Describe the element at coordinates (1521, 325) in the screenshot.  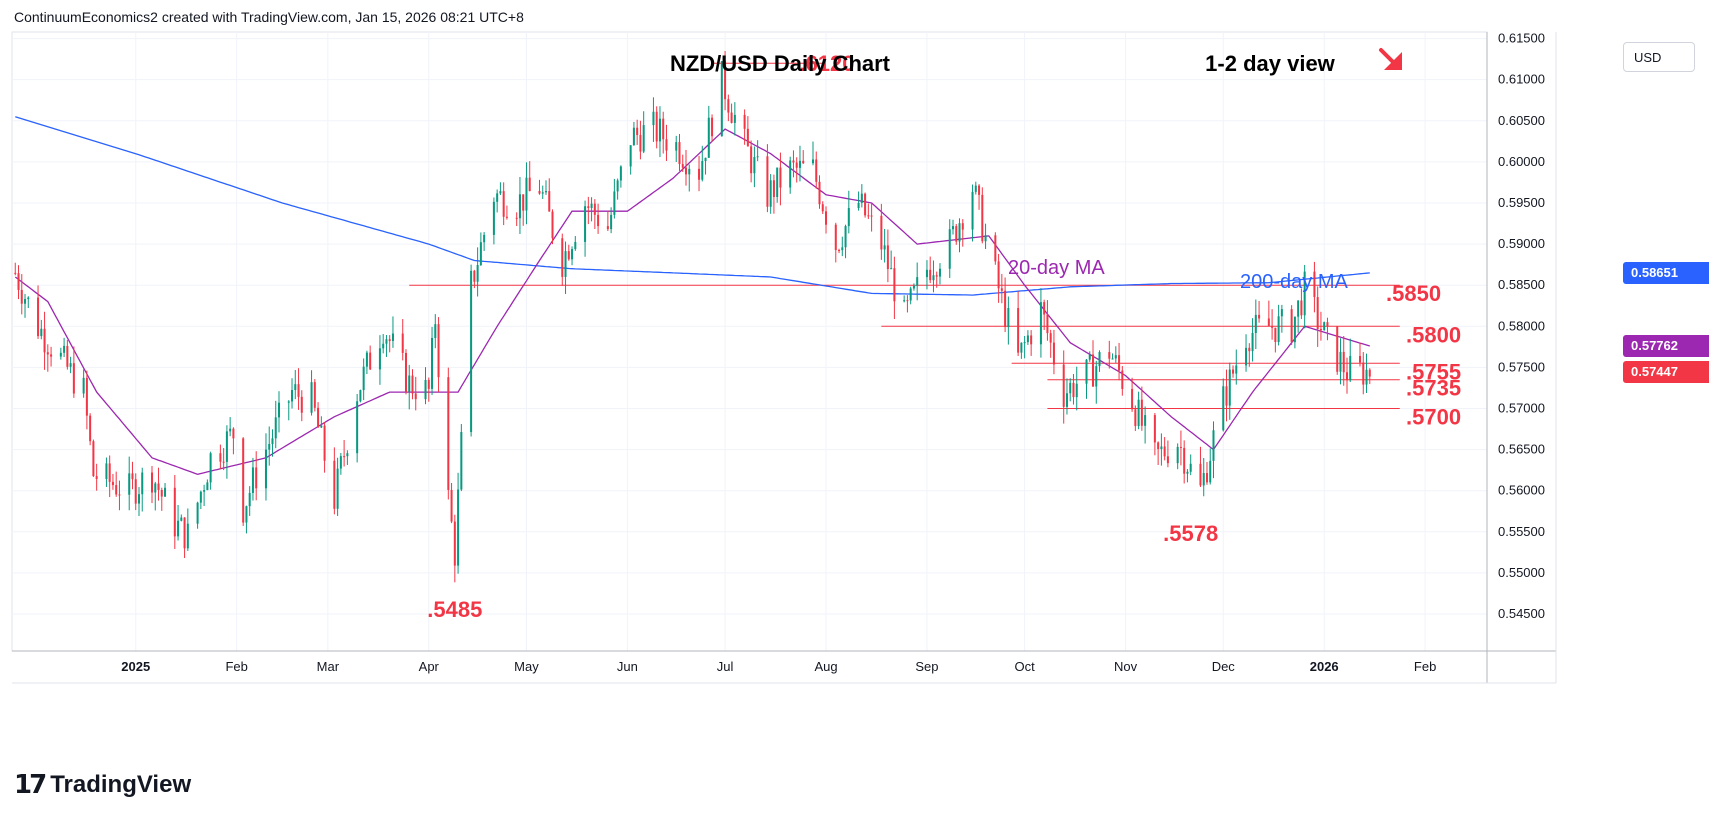
I see `price-tick-label: 0.58000` at that location.